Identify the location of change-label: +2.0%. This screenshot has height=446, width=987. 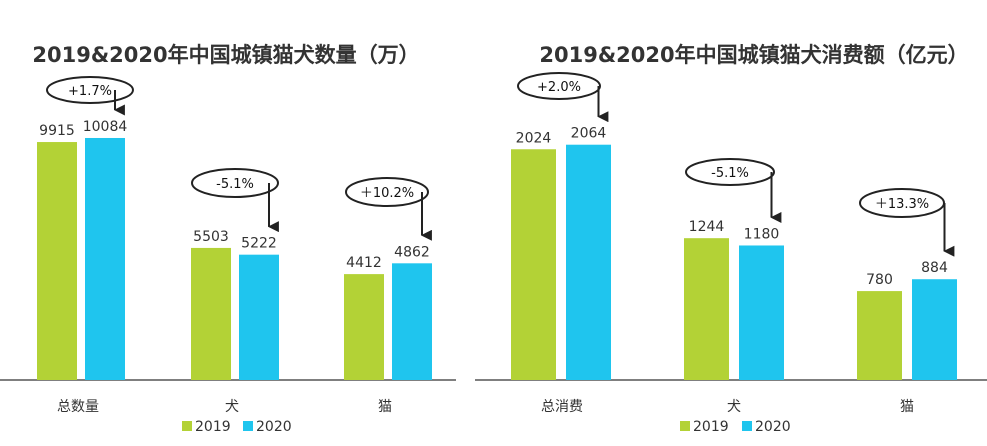
(559, 87).